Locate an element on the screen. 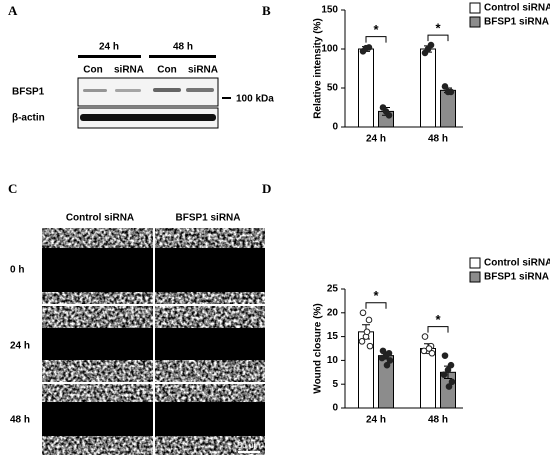 This screenshot has height=473, width=550. panel-label: C is located at coordinates (12, 188).